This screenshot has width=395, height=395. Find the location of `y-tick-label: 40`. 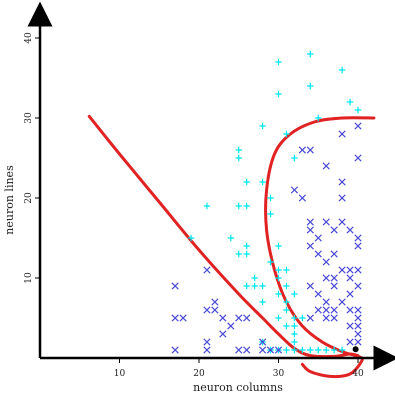

y-tick-label: 40 is located at coordinates (29, 38).